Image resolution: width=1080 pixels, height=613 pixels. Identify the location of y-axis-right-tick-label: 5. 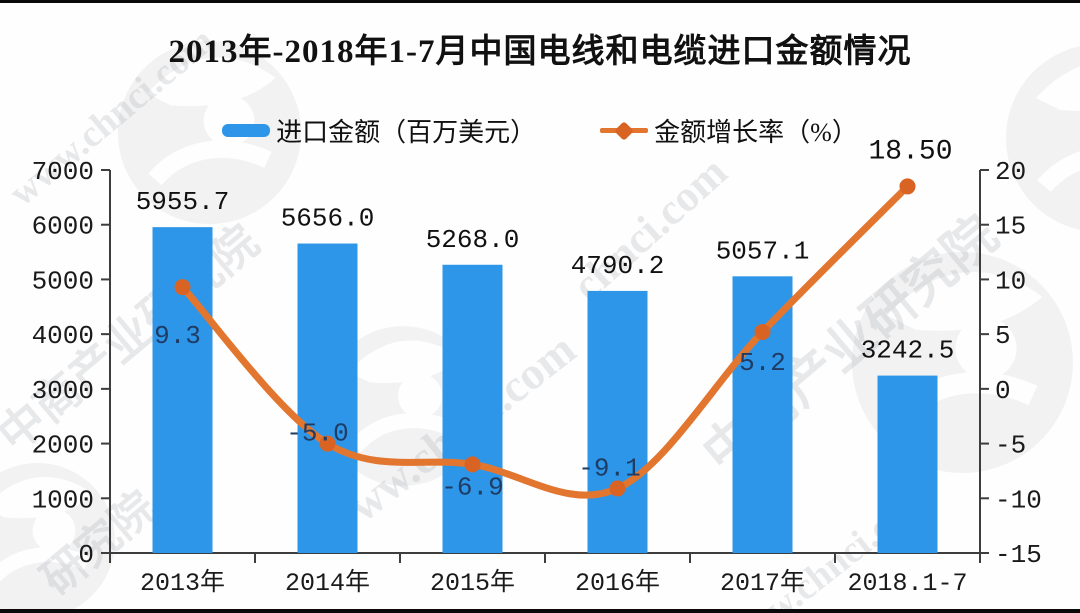
(1003, 336).